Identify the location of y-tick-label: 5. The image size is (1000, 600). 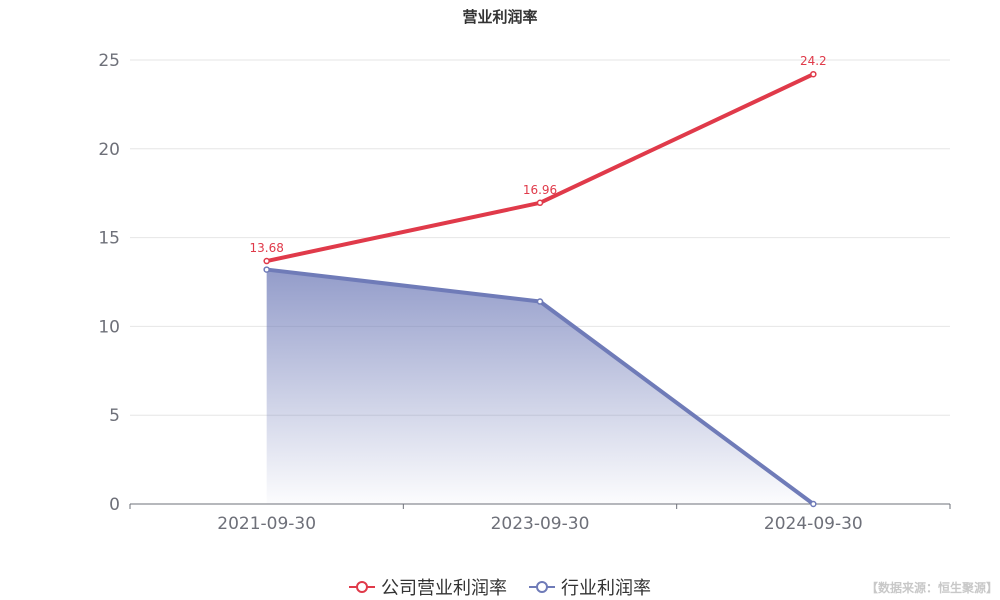
(114, 416).